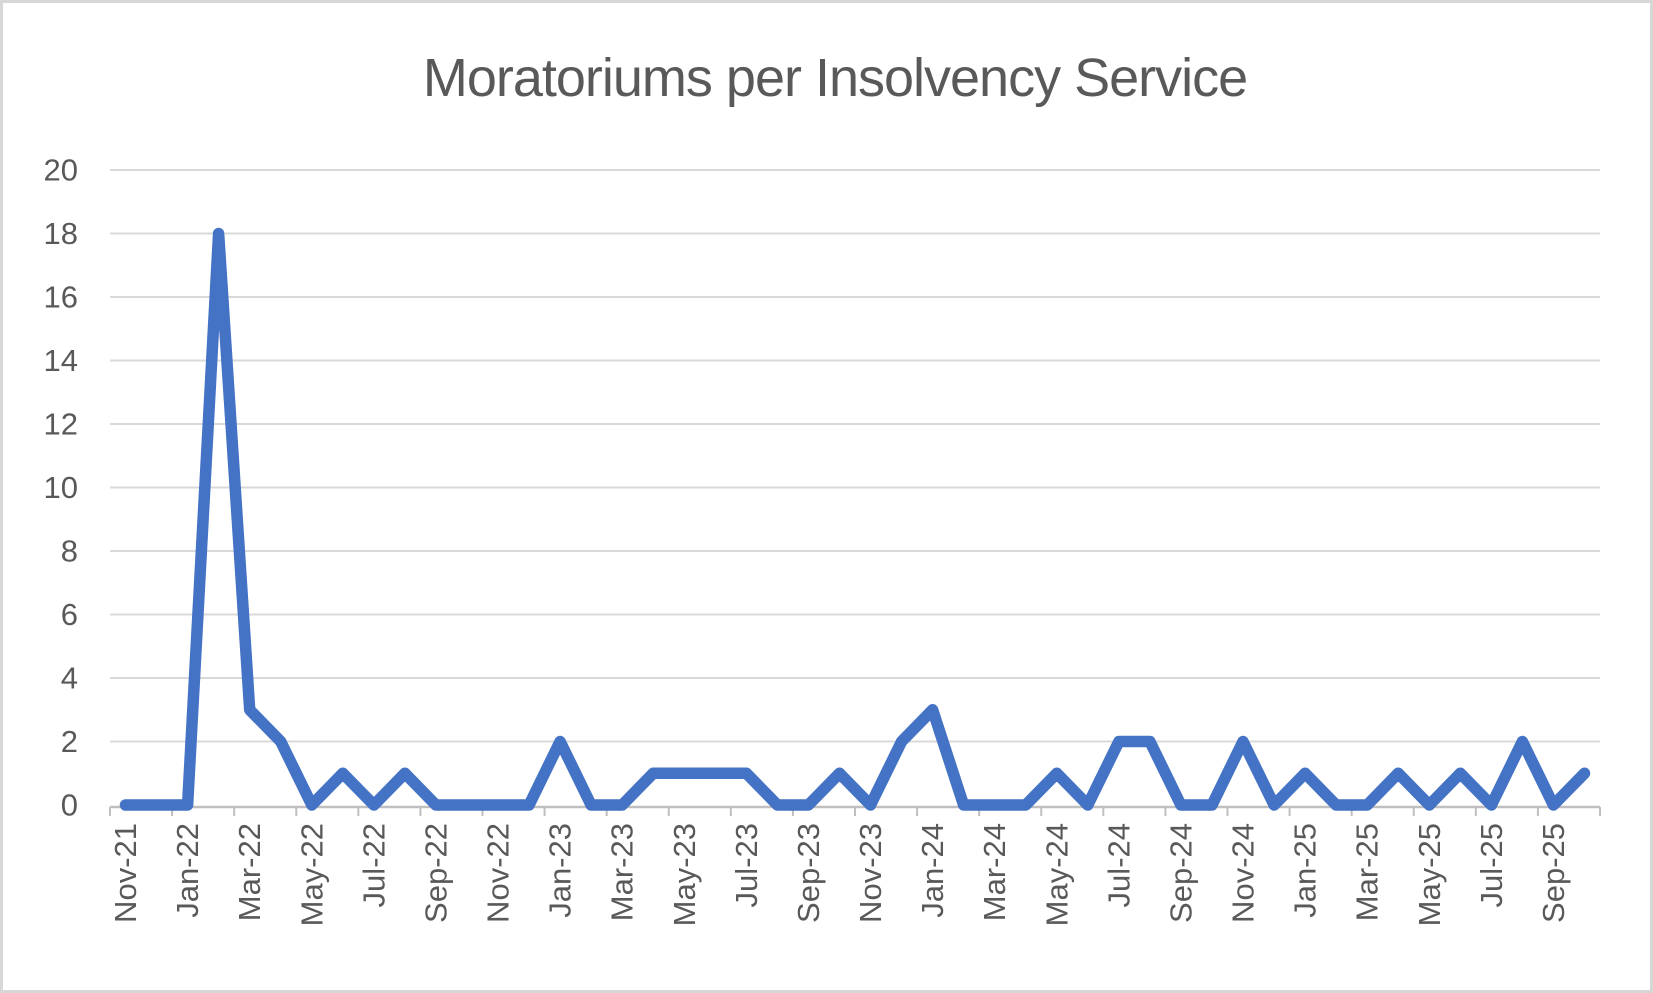 This screenshot has width=1653, height=993. Describe the element at coordinates (1553, 873) in the screenshot. I see `x-tick-label: Sep-25` at that location.